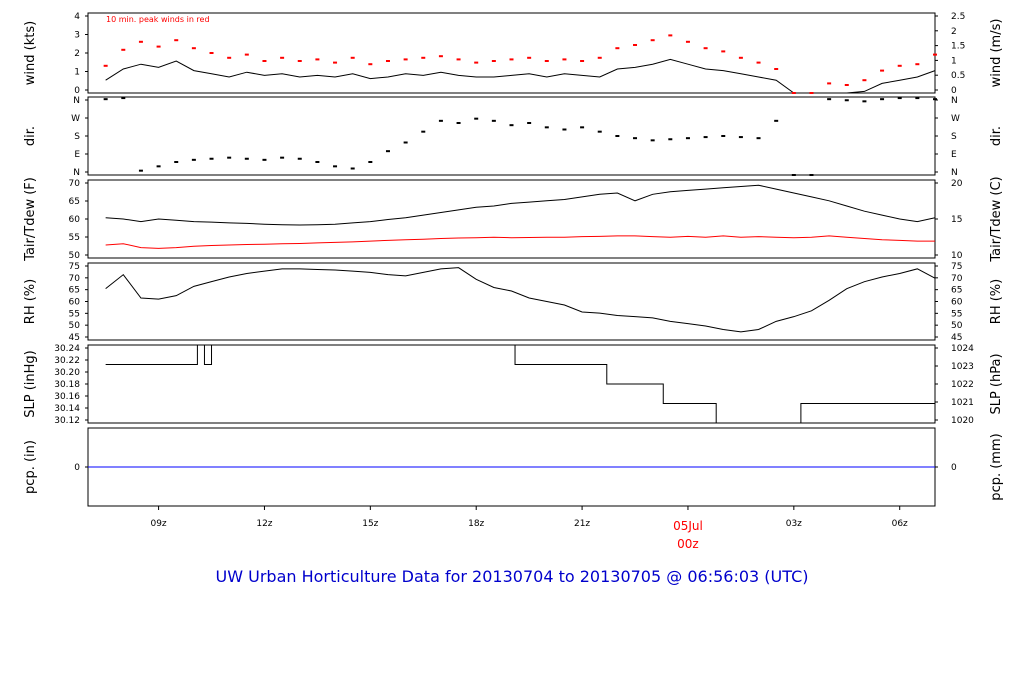  I want to click on x-tick-label: 15z, so click(370, 524).